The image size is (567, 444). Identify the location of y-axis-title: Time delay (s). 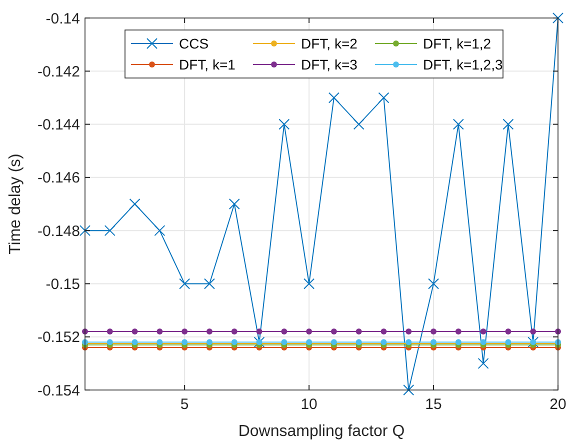
(15, 204).